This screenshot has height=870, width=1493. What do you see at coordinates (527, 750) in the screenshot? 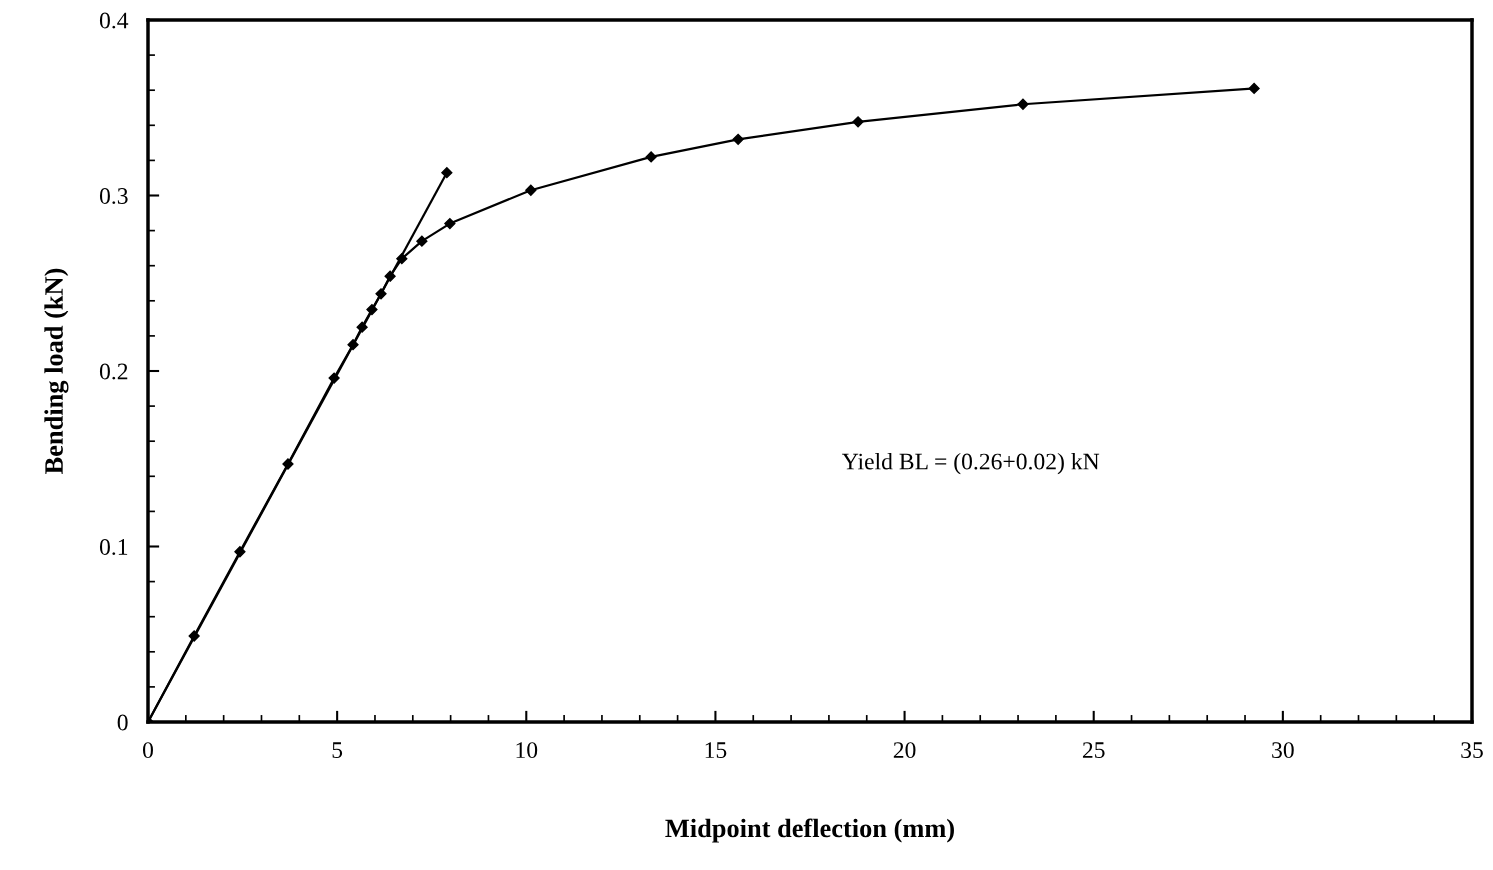
I see `x-tick-label: 10` at bounding box center [527, 750].